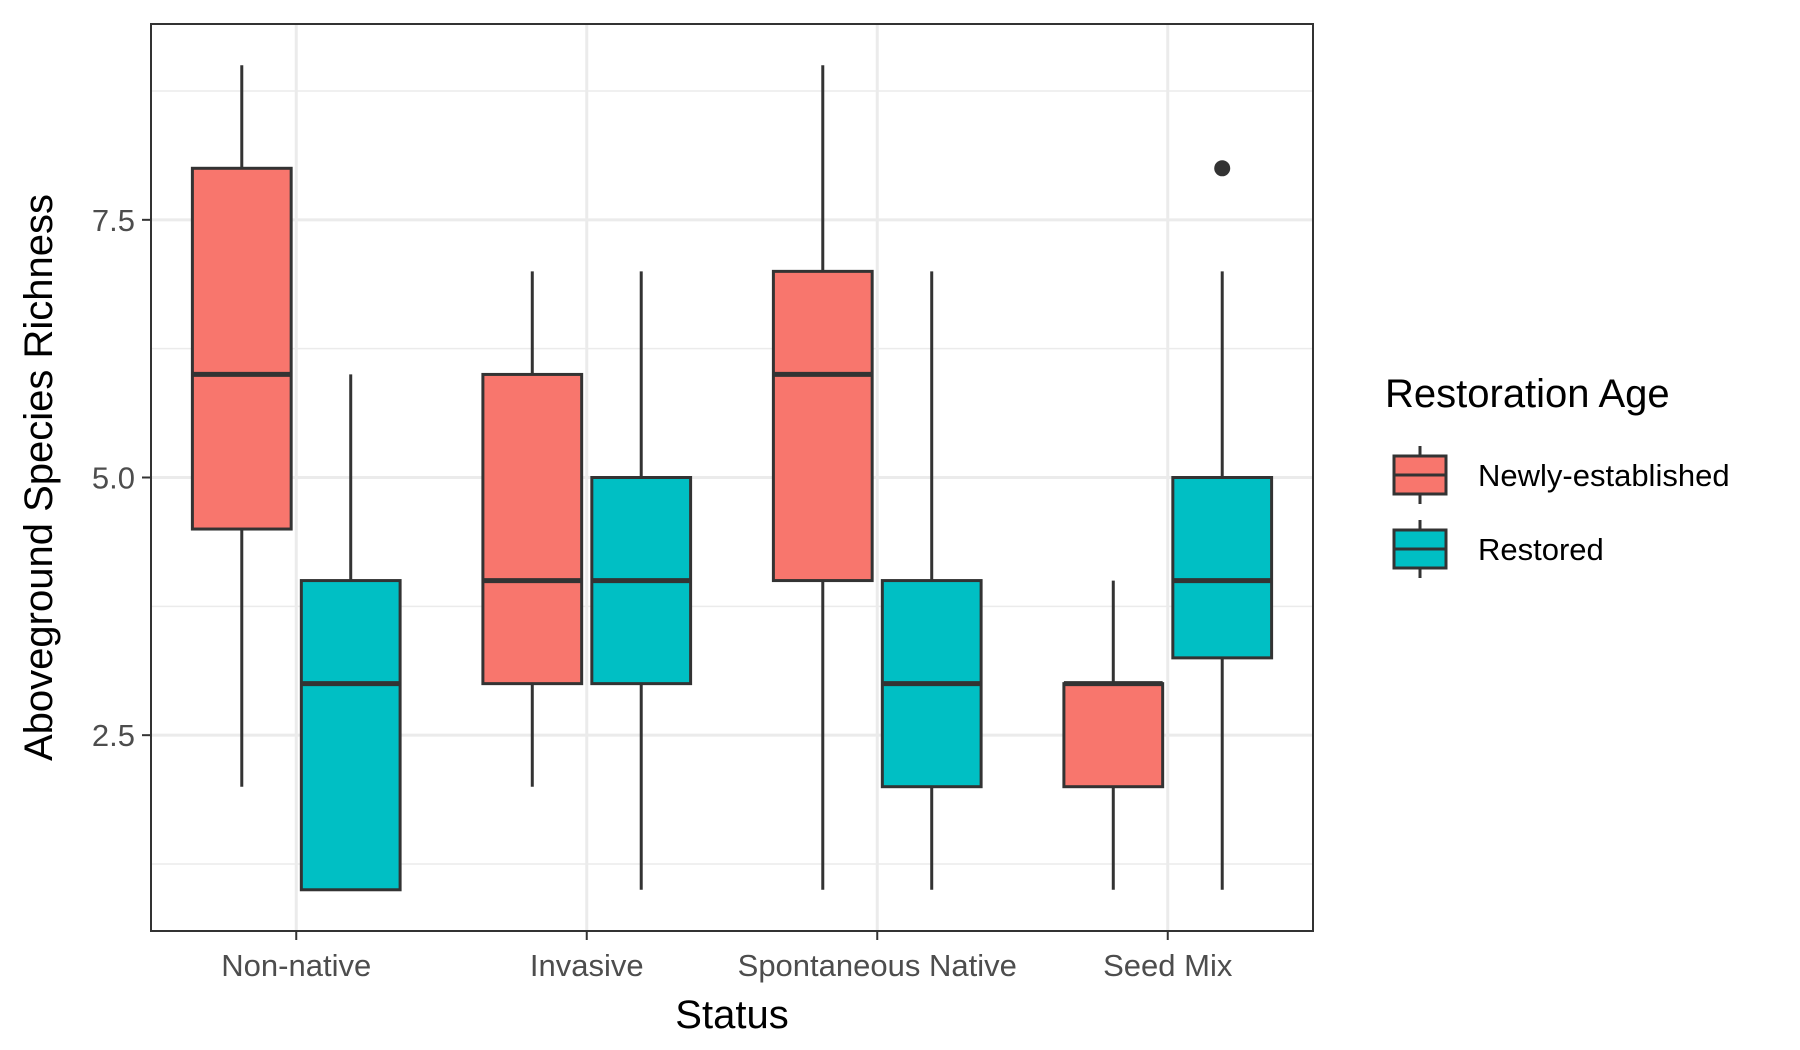  Describe the element at coordinates (296, 965) in the screenshot. I see `x-tick-label: Non-native` at that location.